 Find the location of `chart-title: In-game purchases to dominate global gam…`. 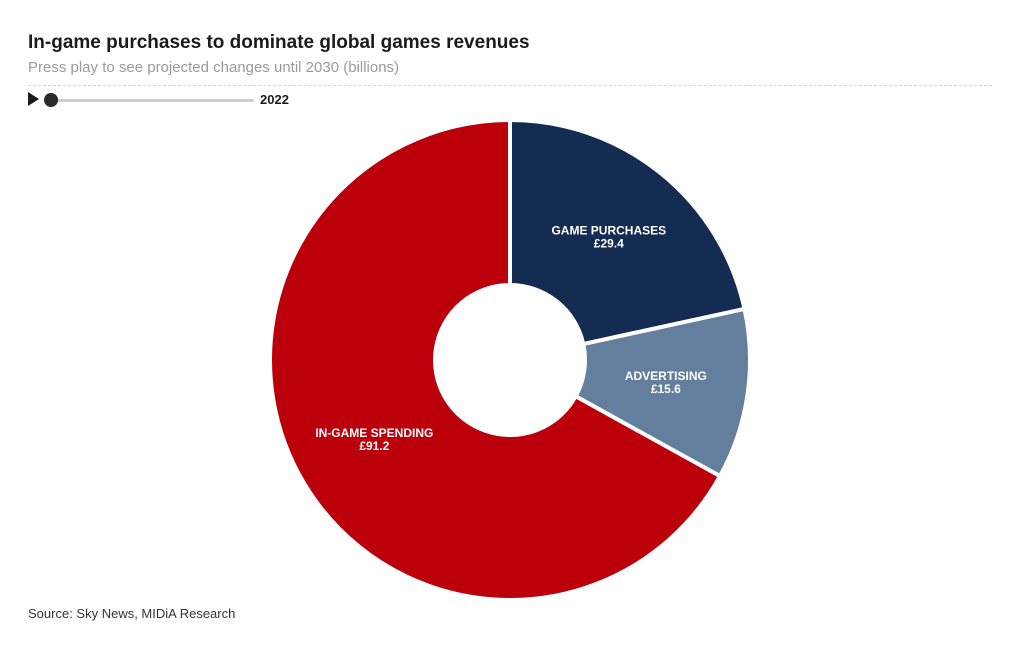

chart-title: In-game purchases to dominate global gam… is located at coordinates (279, 42).